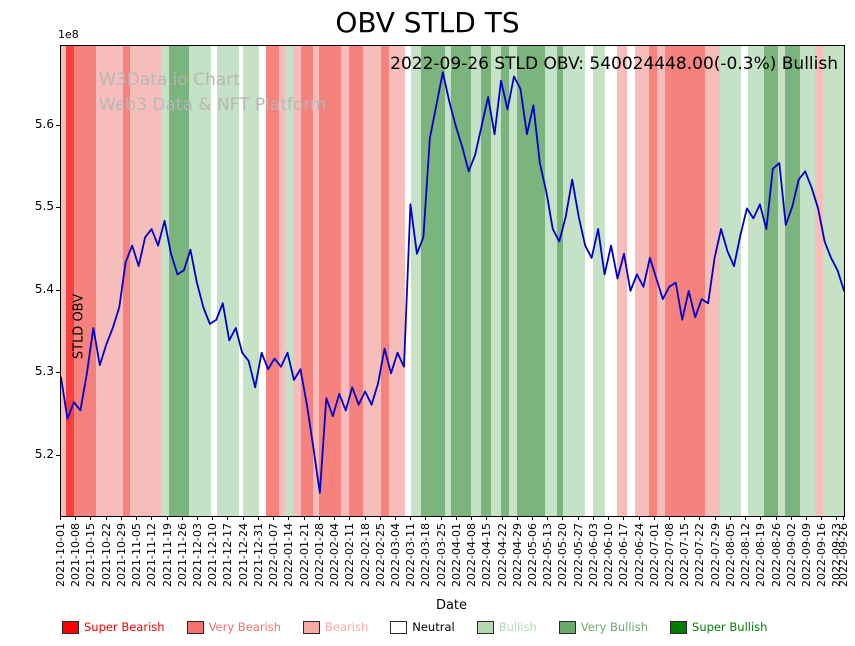 This screenshot has width=855, height=646. Describe the element at coordinates (791, 555) in the screenshot. I see `x-tick-label: 2022-09-02` at that location.